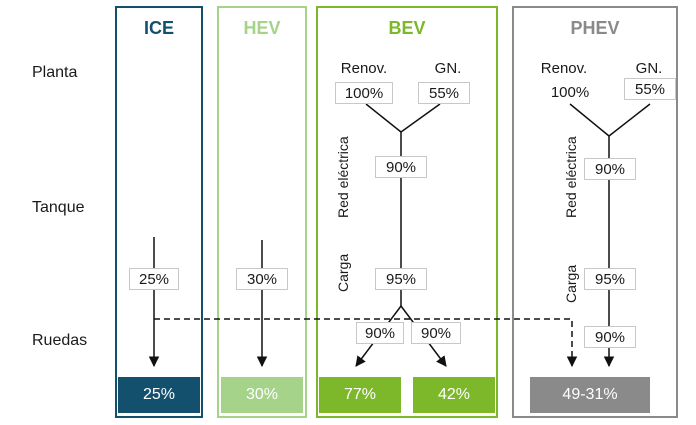 This screenshot has height=425, width=696. I want to click on phev-renov-branch, so click(589, 120).